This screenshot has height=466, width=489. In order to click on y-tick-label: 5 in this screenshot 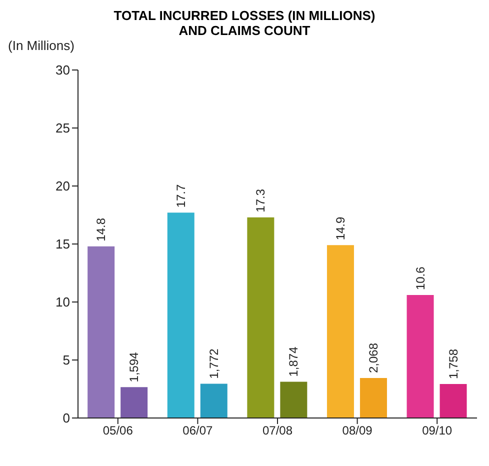, I will do `click(66, 360)`.